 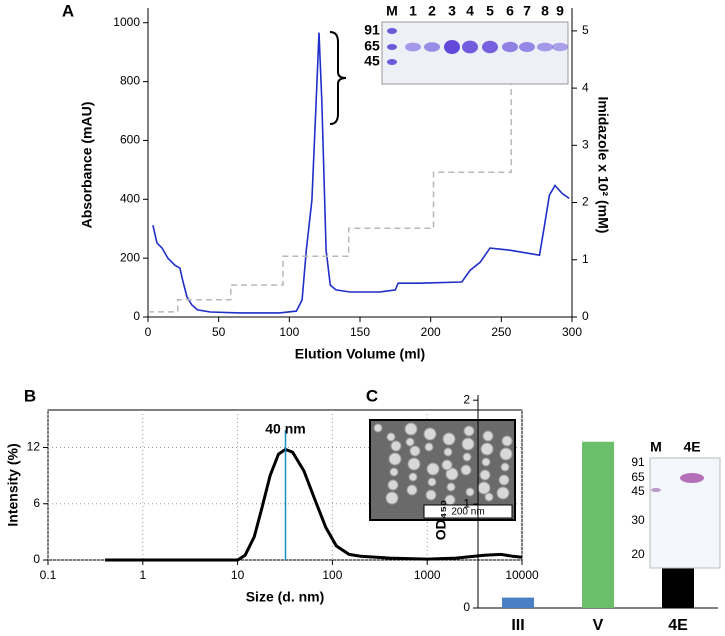 I want to click on scale-label: 200 nm, so click(x=467, y=512).